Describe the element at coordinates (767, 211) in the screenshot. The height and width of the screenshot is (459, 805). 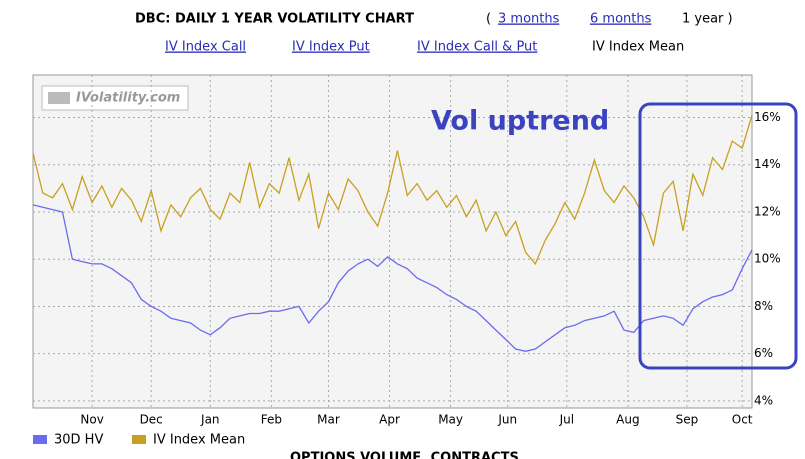
I see `y-tick-label: 12%` at that location.